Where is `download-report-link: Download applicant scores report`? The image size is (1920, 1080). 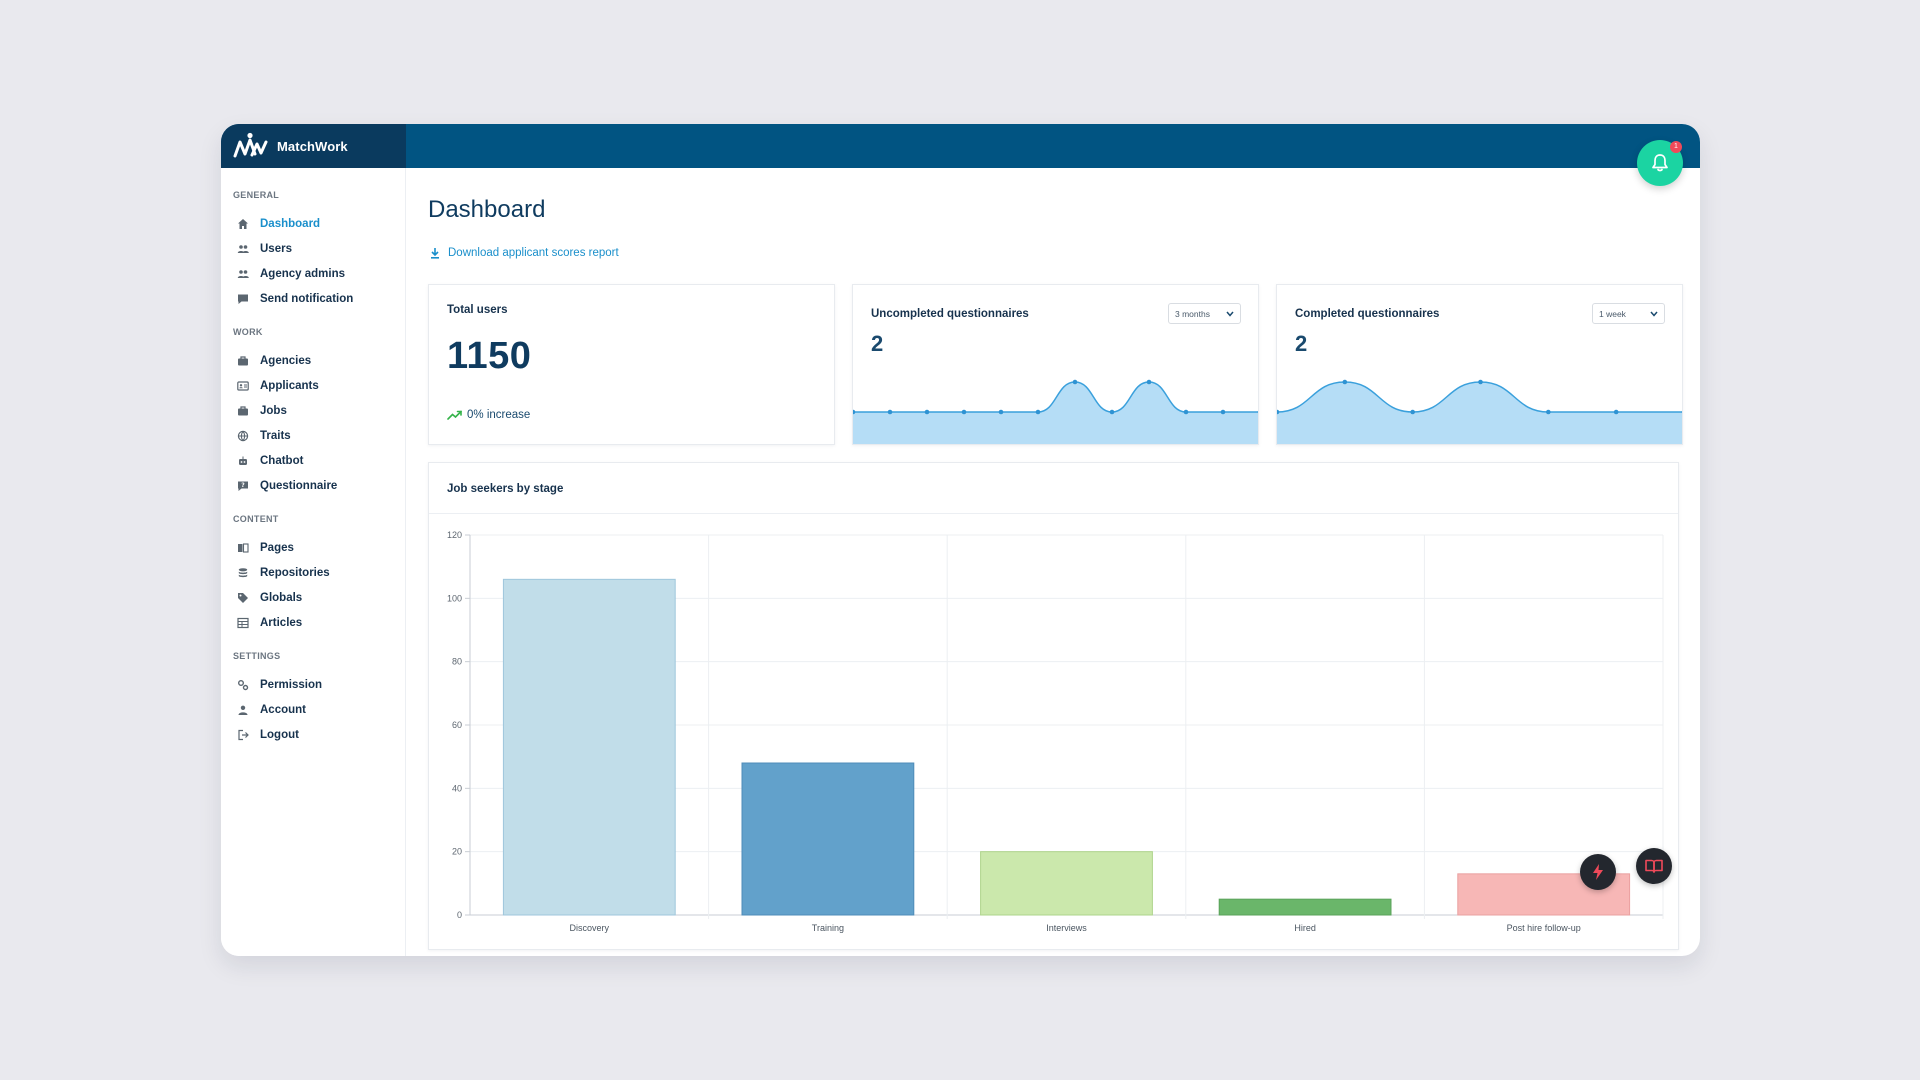 download-report-link: Download applicant scores report is located at coordinates (524, 253).